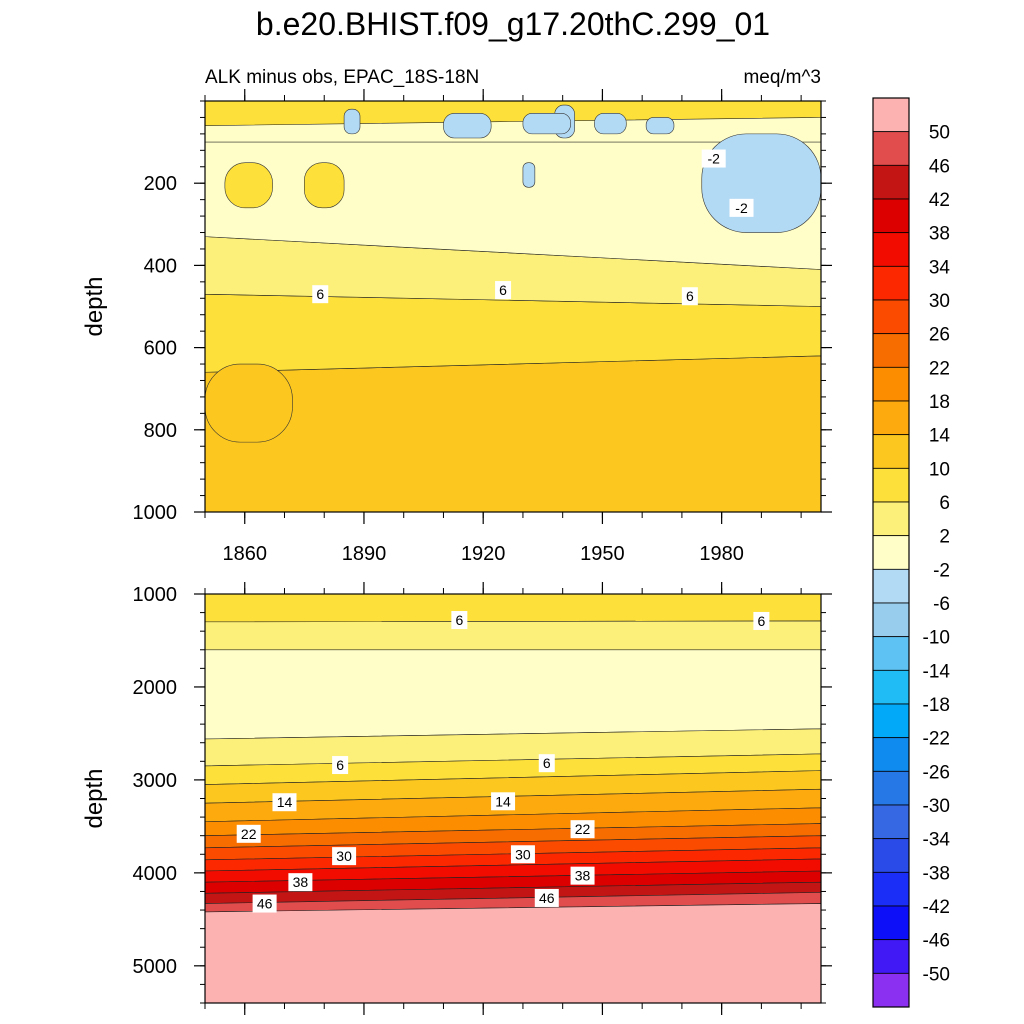 The image size is (1024, 1024). What do you see at coordinates (155, 967) in the screenshot?
I see `y-tick-label: 5000` at bounding box center [155, 967].